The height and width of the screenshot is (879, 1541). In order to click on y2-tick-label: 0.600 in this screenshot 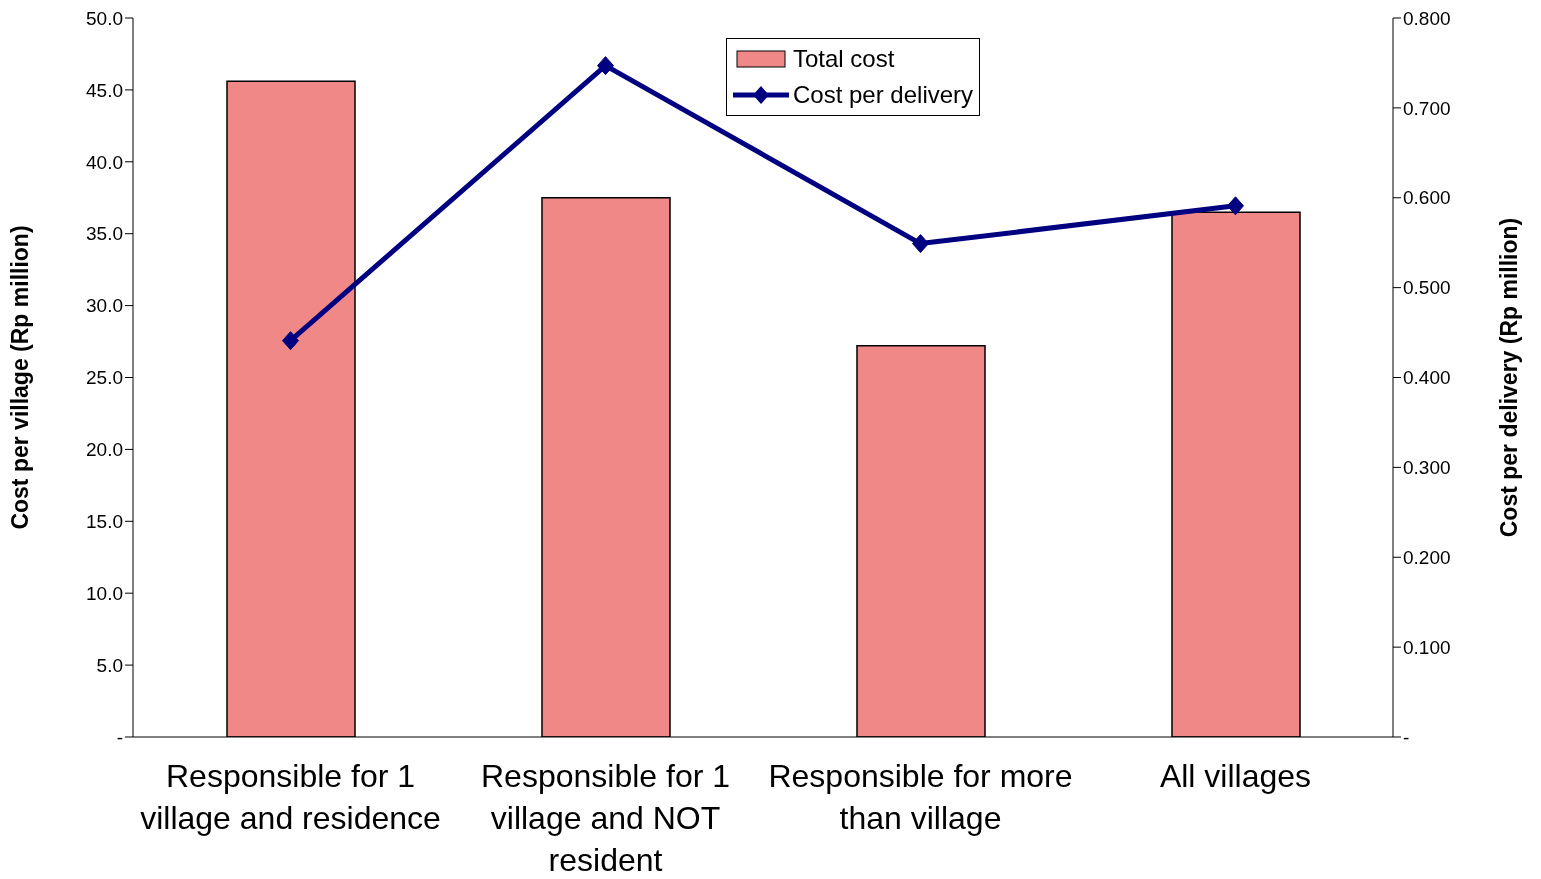, I will do `click(1427, 198)`.